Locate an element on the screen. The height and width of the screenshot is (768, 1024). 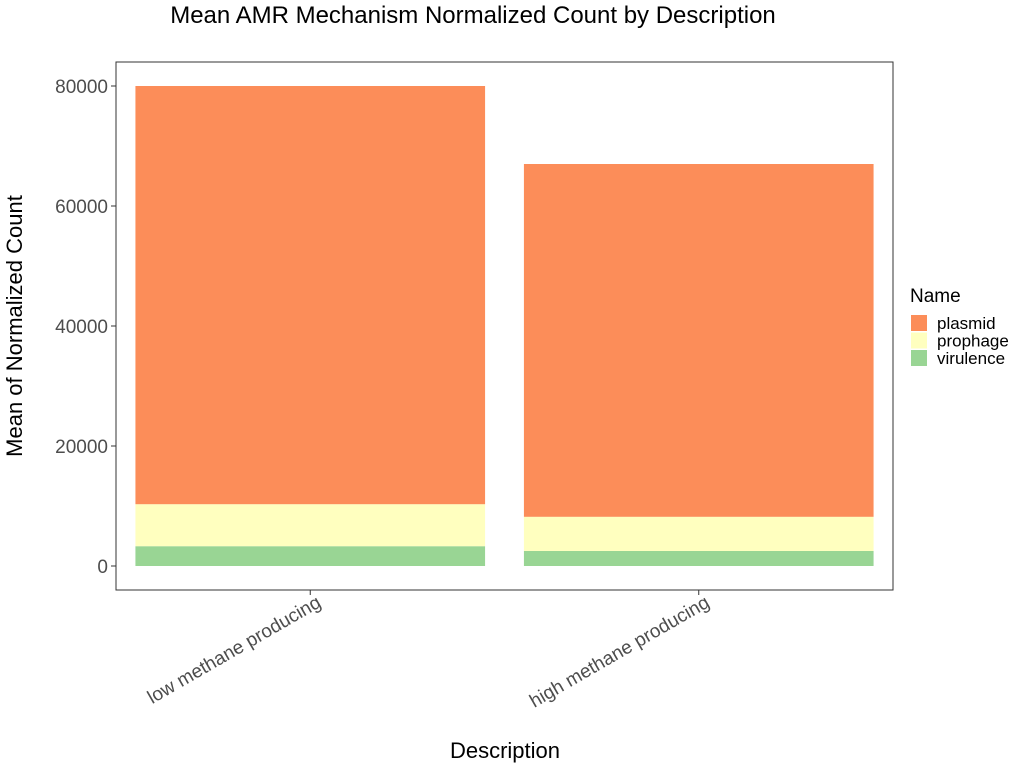
bar-virulence-high-methane-producing is located at coordinates (698, 558).